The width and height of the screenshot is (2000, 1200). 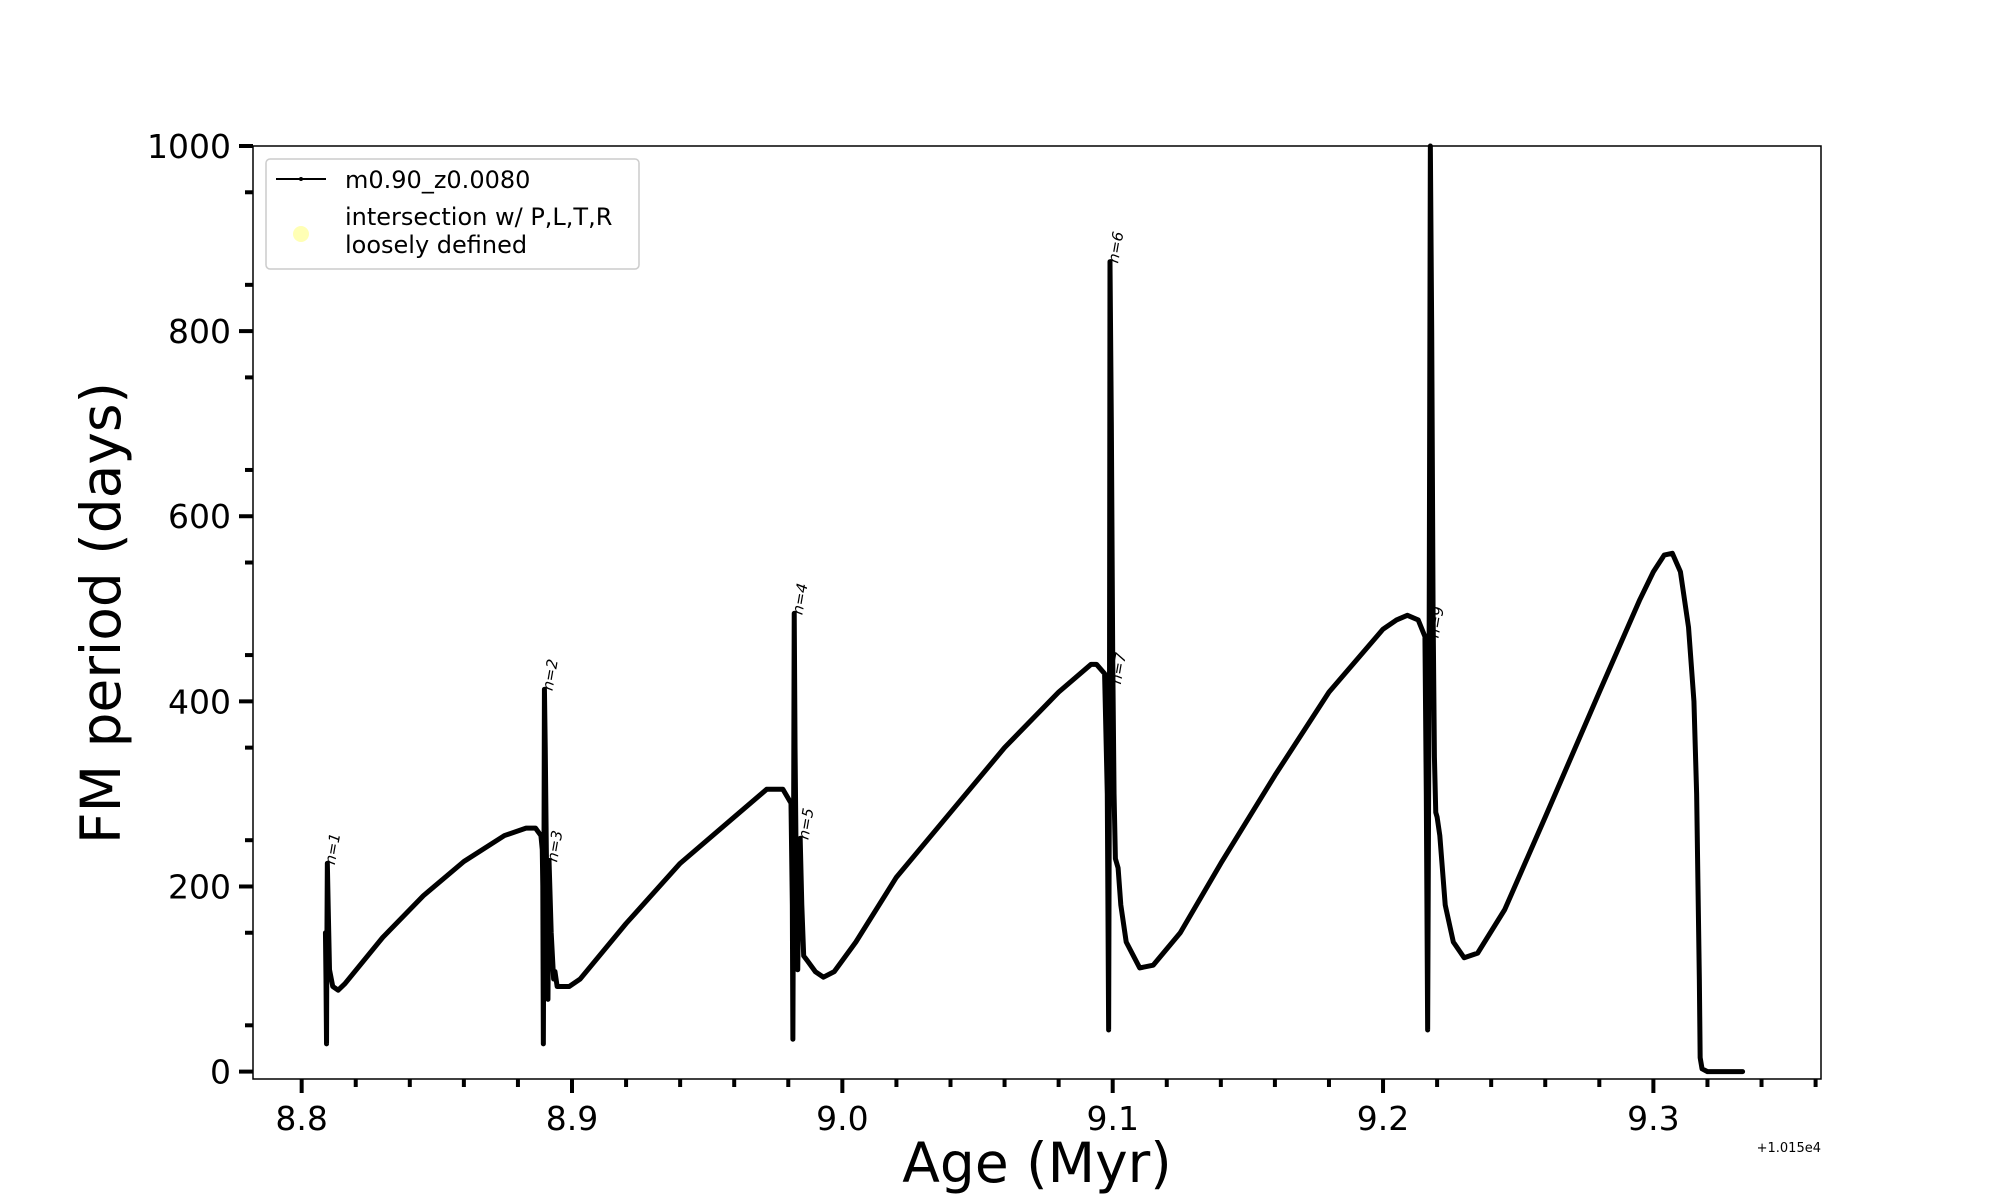 What do you see at coordinates (1036, 1163) in the screenshot?
I see `x-axis-label: Age (Myr)` at bounding box center [1036, 1163].